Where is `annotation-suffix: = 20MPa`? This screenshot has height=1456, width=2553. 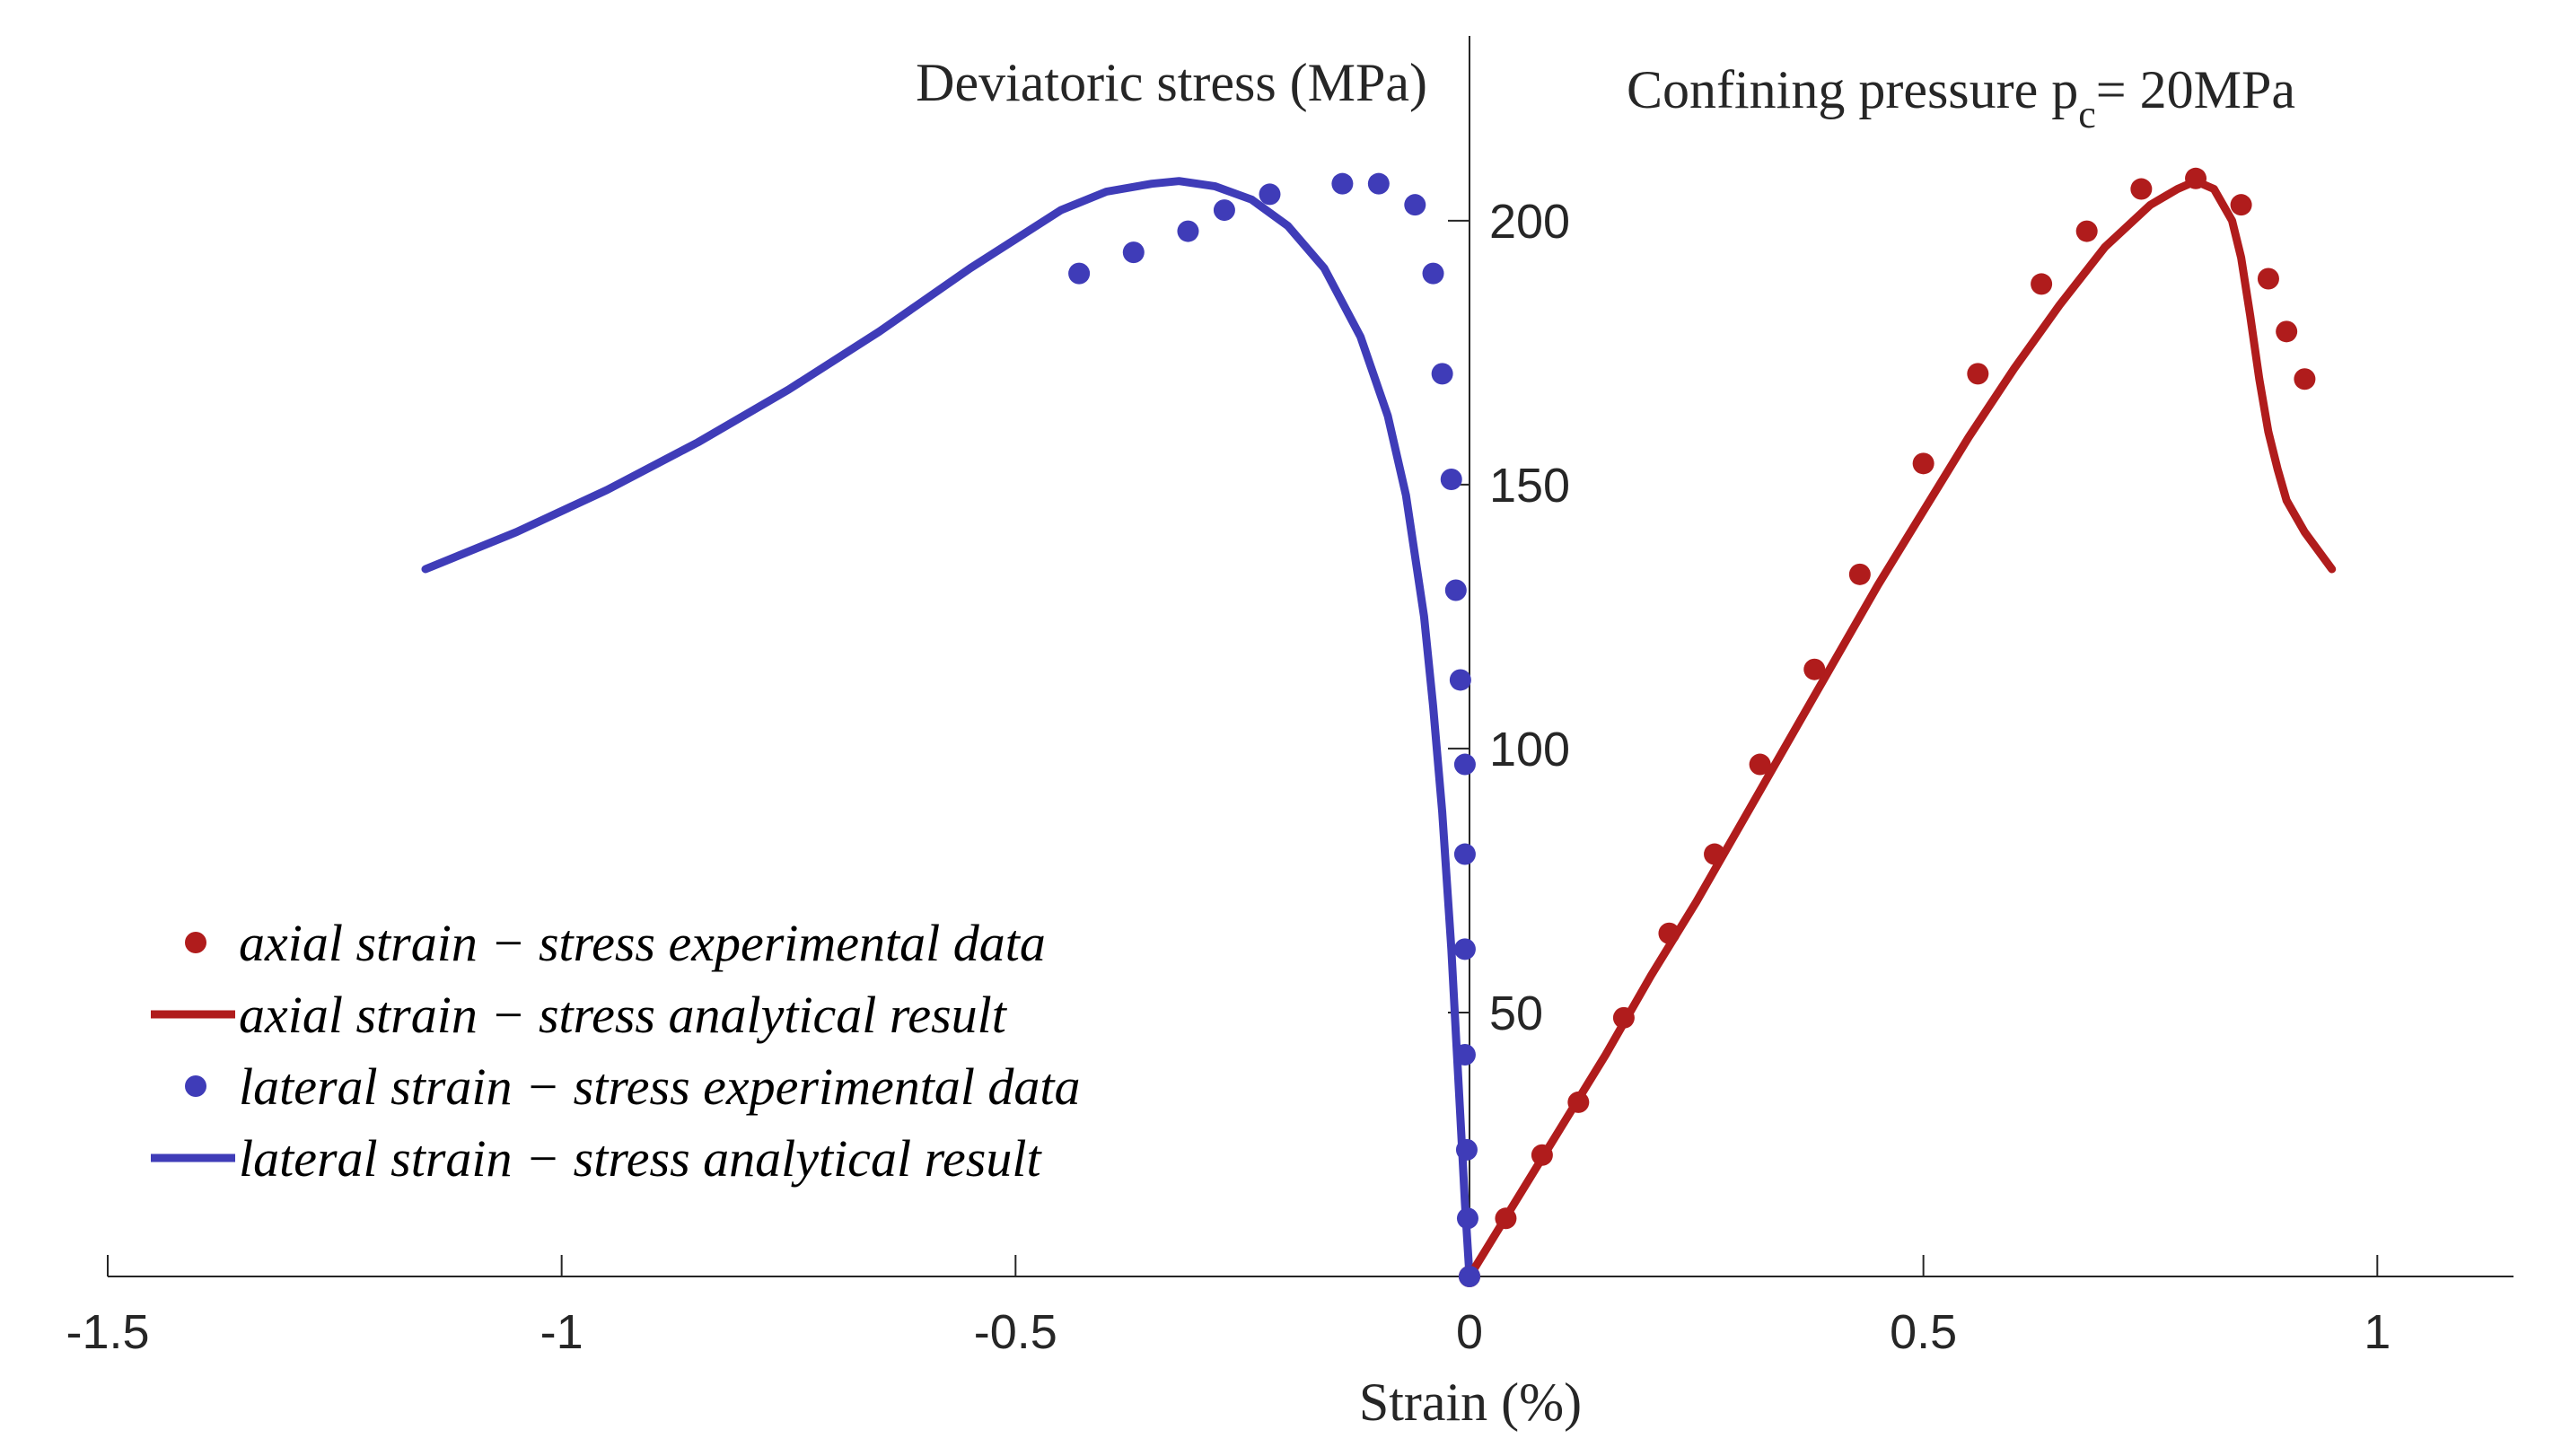 annotation-suffix: = 20MPa is located at coordinates (2195, 89).